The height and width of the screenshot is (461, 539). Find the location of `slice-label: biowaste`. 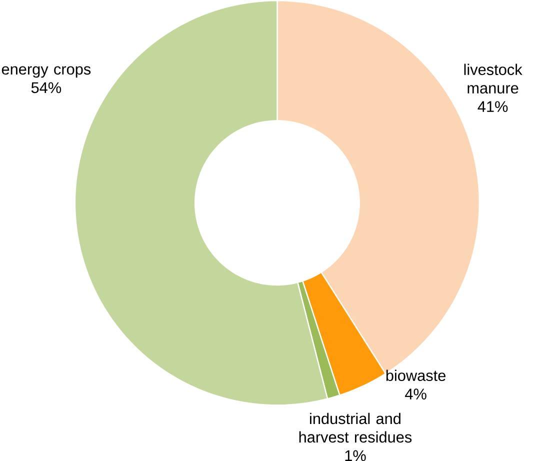

slice-label: biowaste is located at coordinates (416, 376).